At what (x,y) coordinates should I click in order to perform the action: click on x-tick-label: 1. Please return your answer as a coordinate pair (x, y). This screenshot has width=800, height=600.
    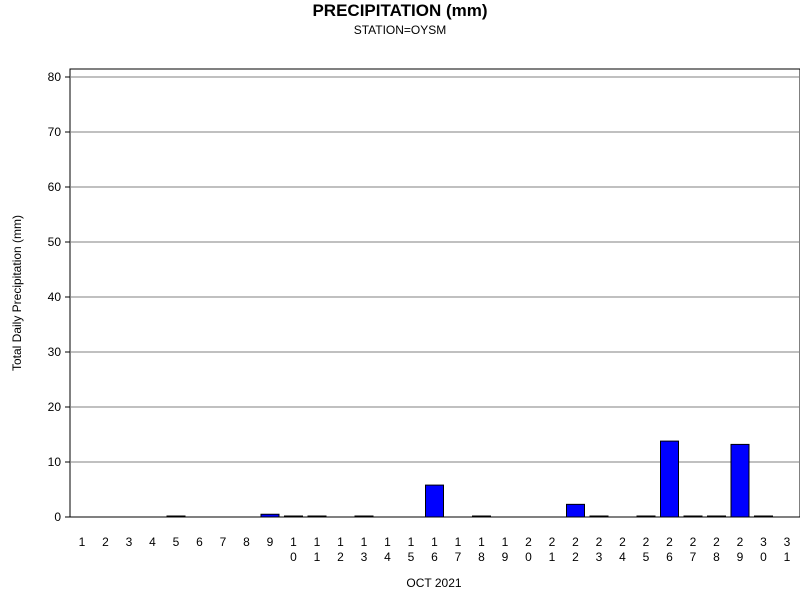
    Looking at the image, I should click on (82, 542).